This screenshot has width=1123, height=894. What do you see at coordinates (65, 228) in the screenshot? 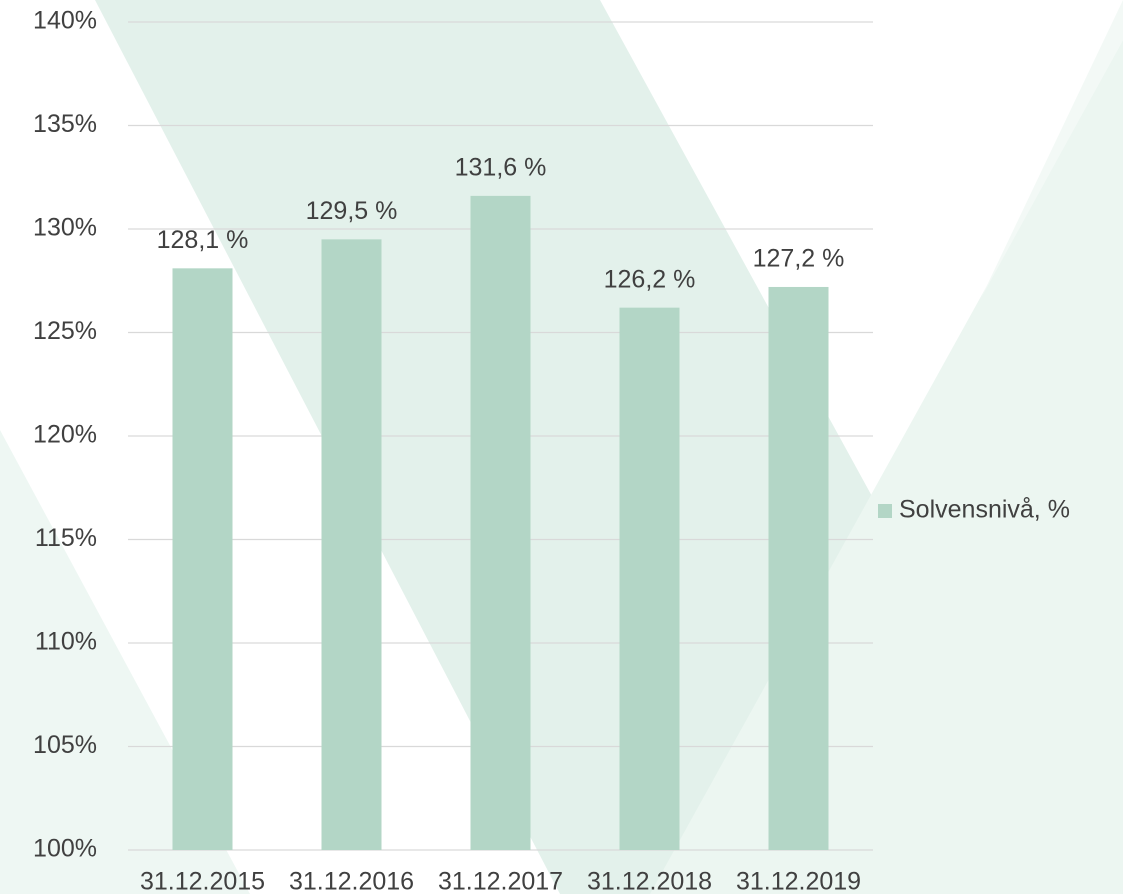
I see `y-tick-label: 130%` at bounding box center [65, 228].